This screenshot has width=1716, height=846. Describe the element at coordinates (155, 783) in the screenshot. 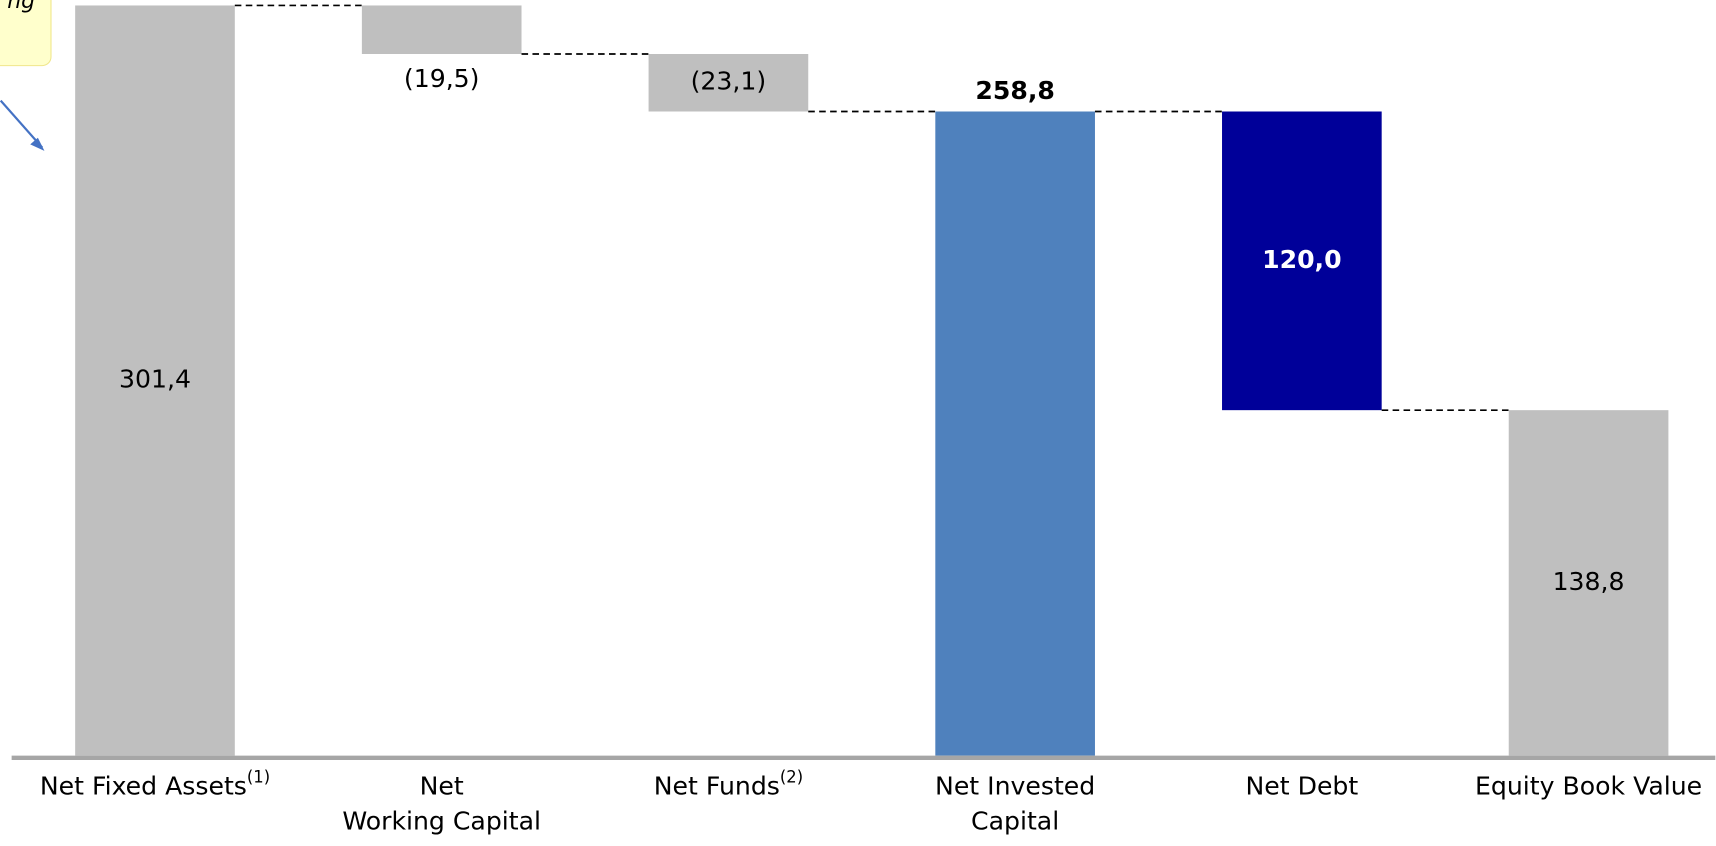

I see `x-tick-label: Net Fixed Assets(1)` at that location.